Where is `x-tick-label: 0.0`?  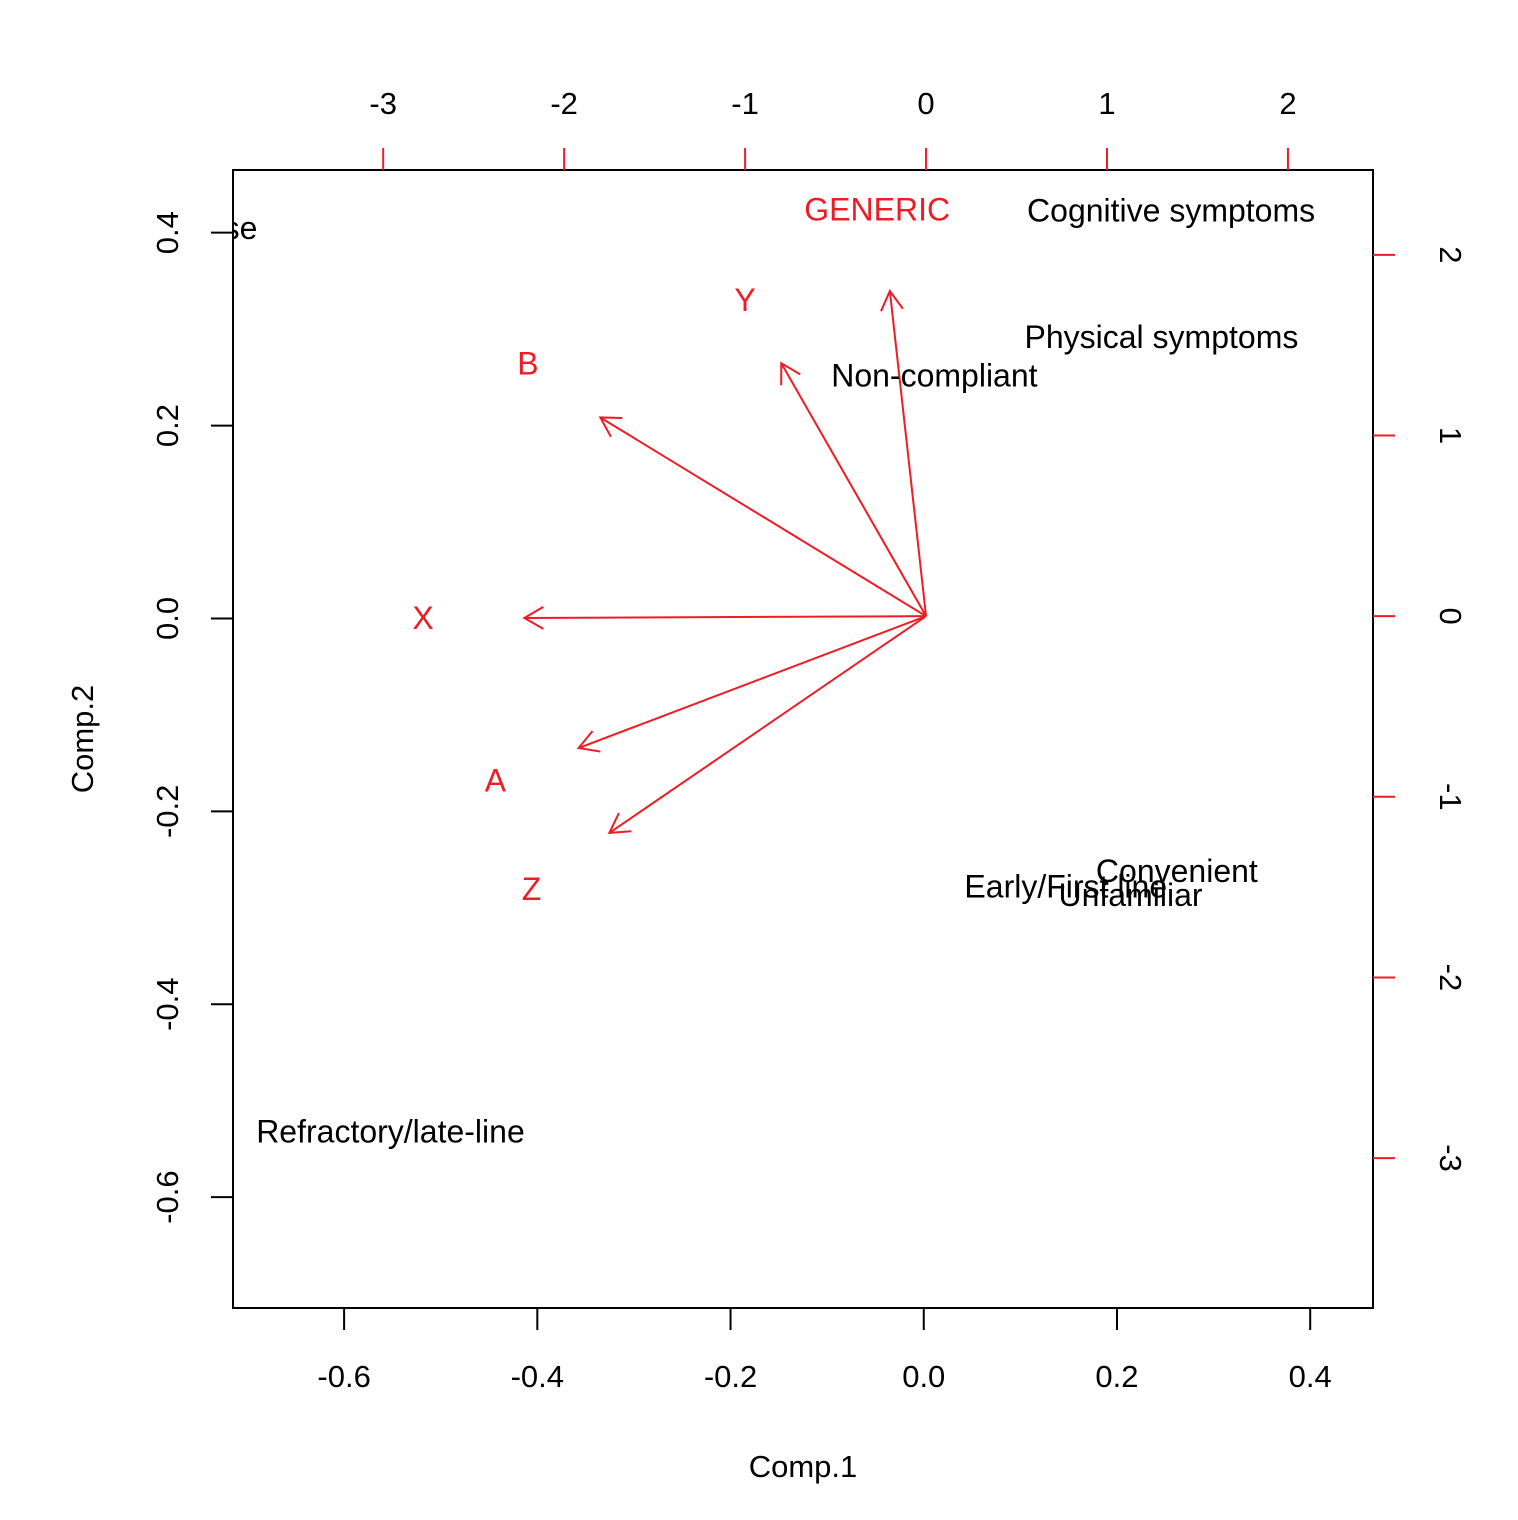
x-tick-label: 0.0 is located at coordinates (923, 1376).